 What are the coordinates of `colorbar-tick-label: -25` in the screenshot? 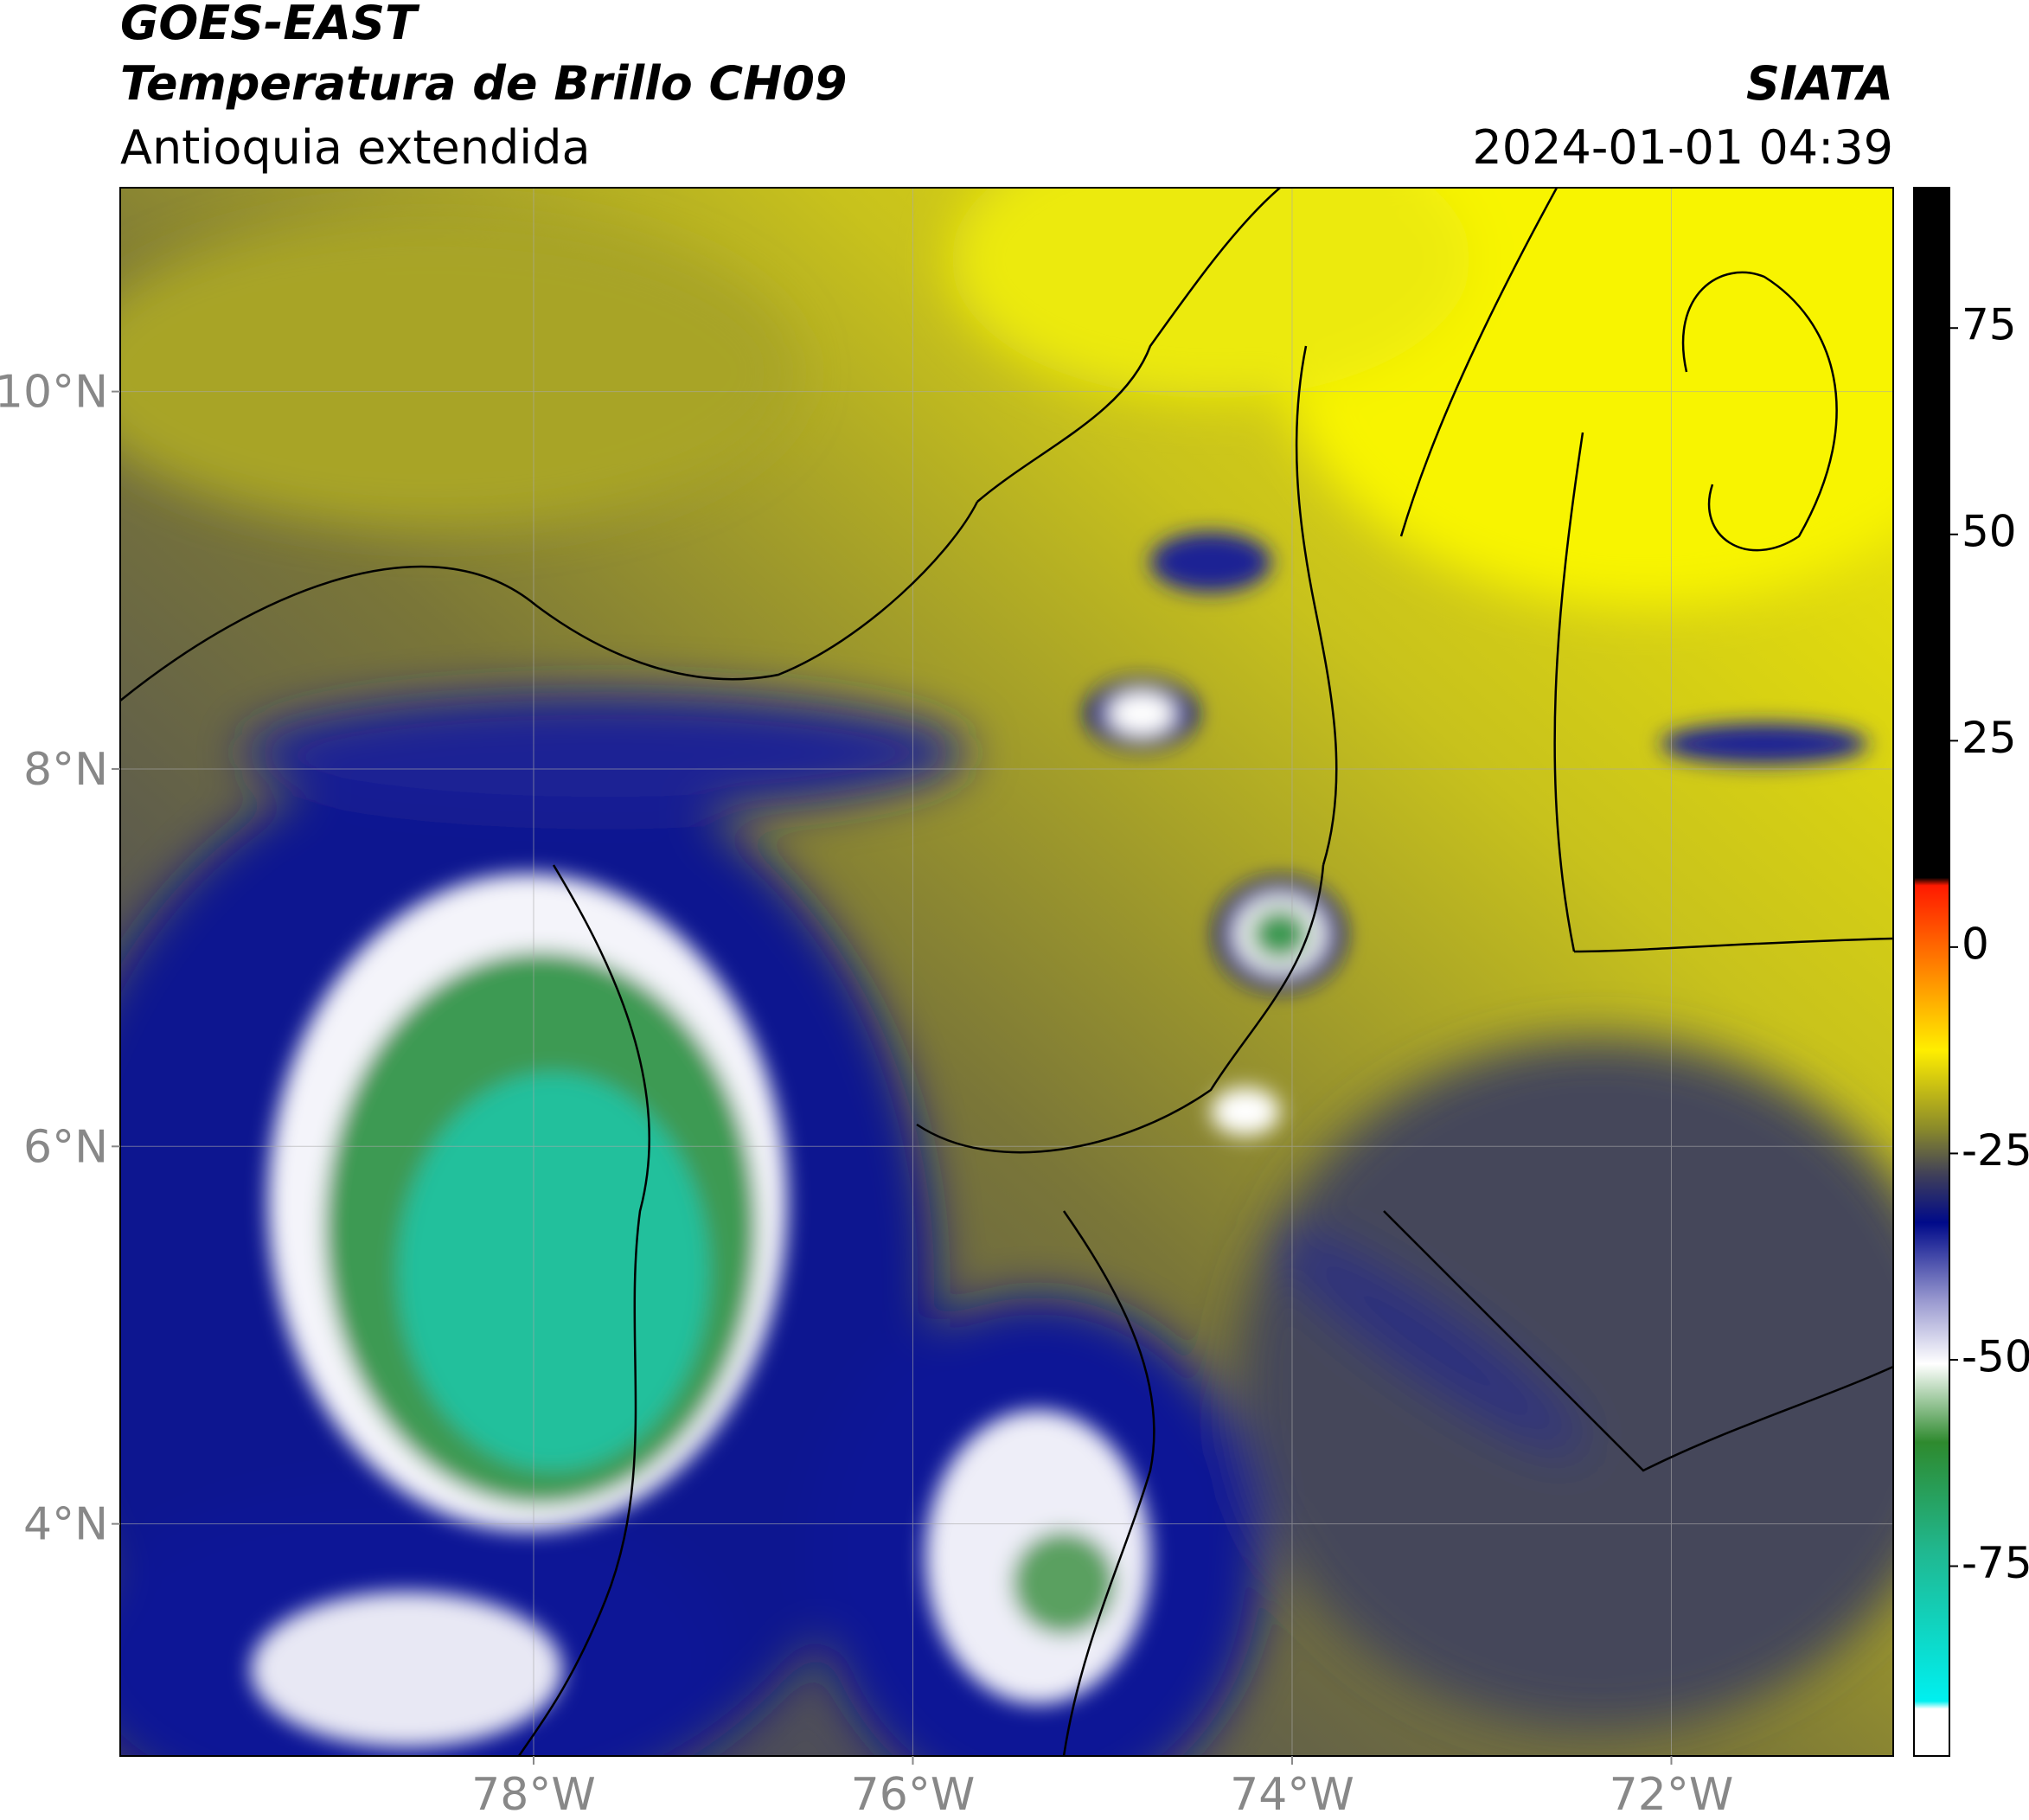 It's located at (1995, 1150).